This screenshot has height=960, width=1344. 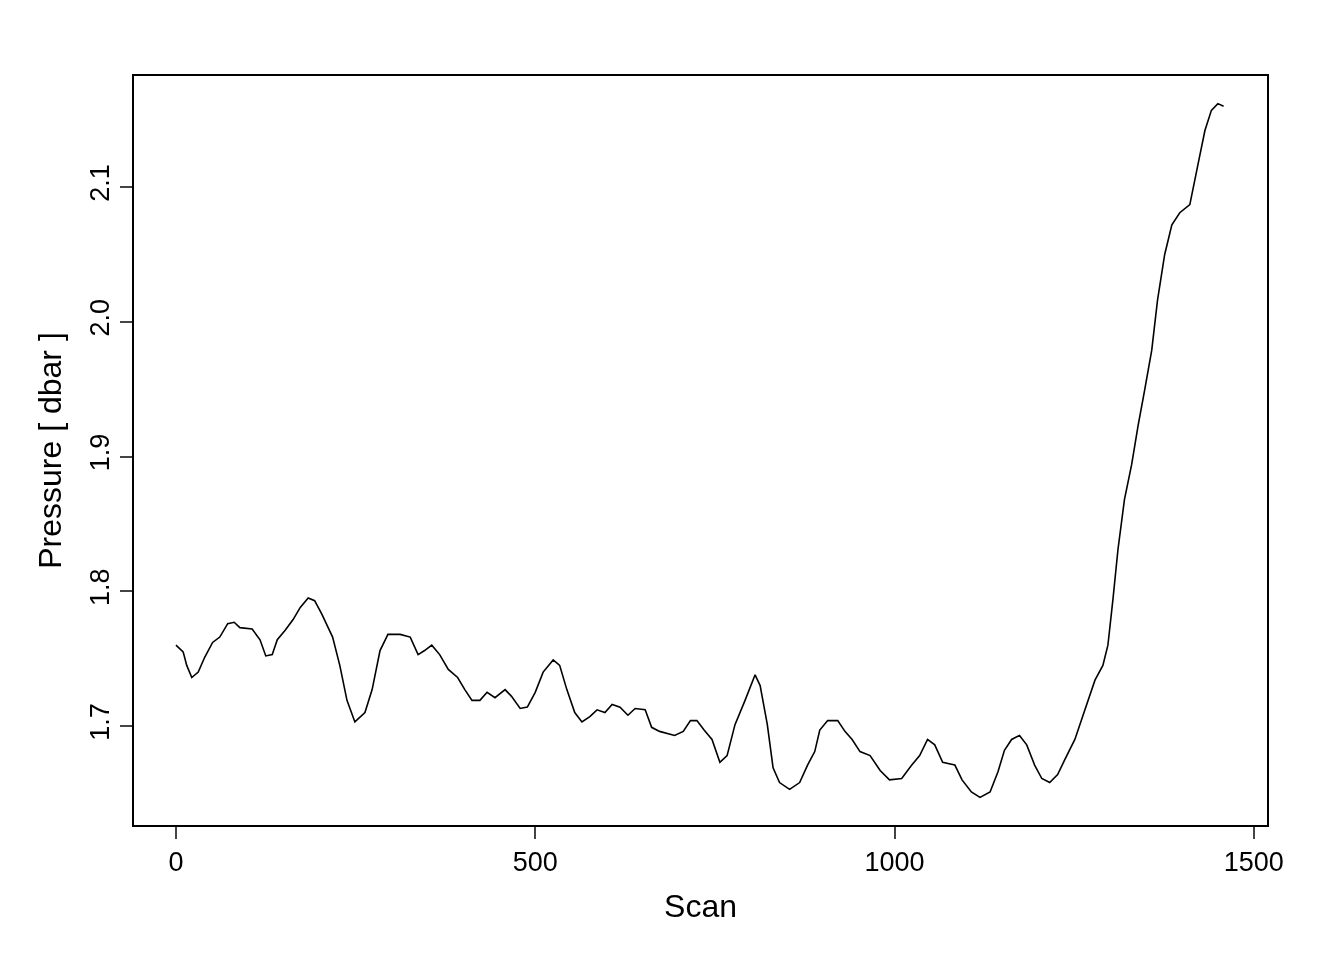 What do you see at coordinates (894, 862) in the screenshot?
I see `x-tick-label: 1000` at bounding box center [894, 862].